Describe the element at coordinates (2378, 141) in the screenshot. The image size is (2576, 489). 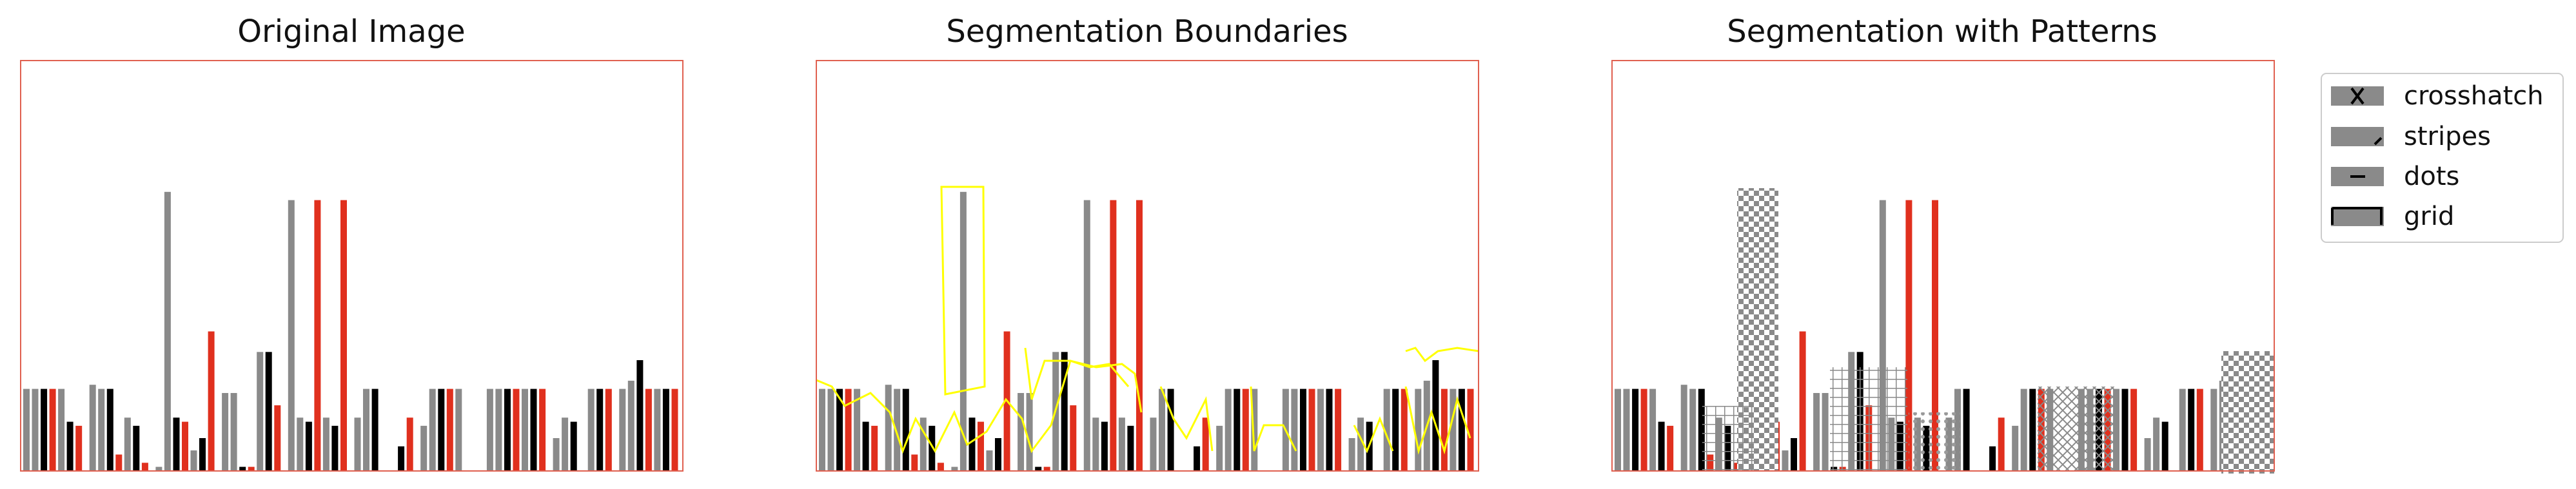
I see `stripes-icon` at that location.